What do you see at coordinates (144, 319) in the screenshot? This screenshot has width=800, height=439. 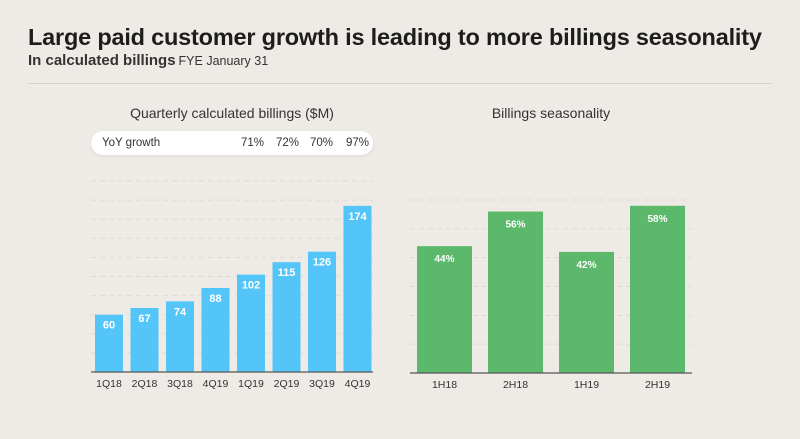 I see `data-label: 67` at bounding box center [144, 319].